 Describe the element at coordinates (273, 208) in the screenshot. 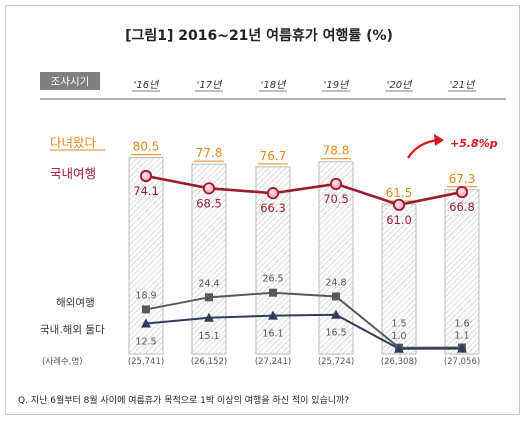

I see `domestic-value-label: 66.3` at that location.